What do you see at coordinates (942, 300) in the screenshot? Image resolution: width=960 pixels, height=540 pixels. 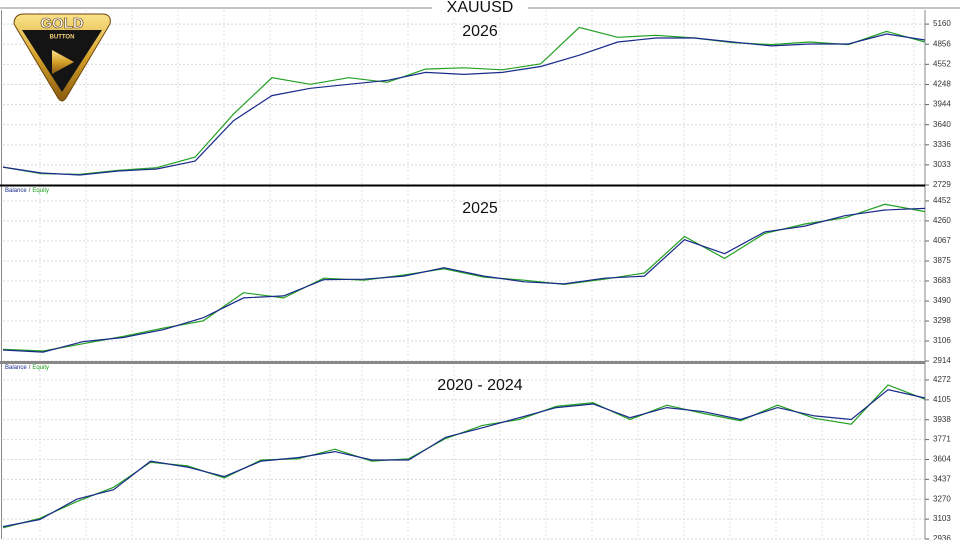 I see `y-tick-label: 3490` at bounding box center [942, 300].